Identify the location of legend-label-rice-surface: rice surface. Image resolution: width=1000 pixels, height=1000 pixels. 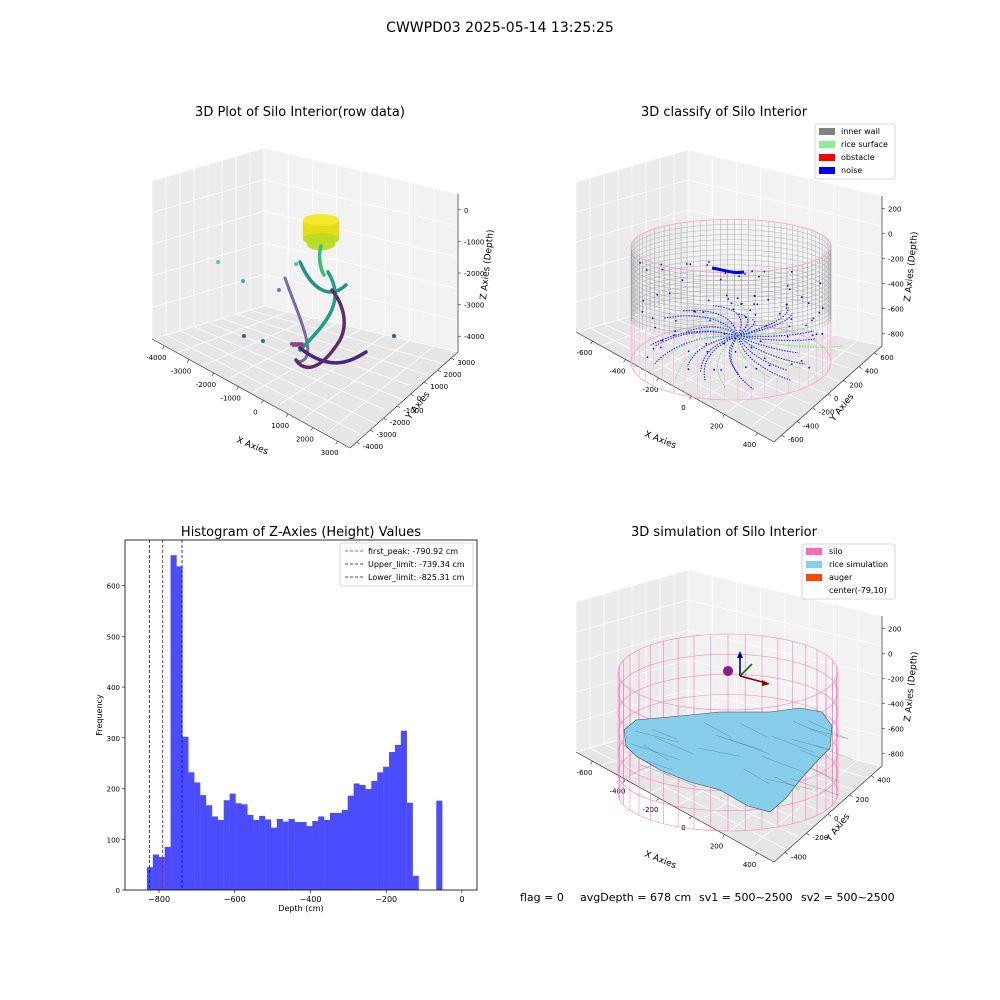
(864, 144).